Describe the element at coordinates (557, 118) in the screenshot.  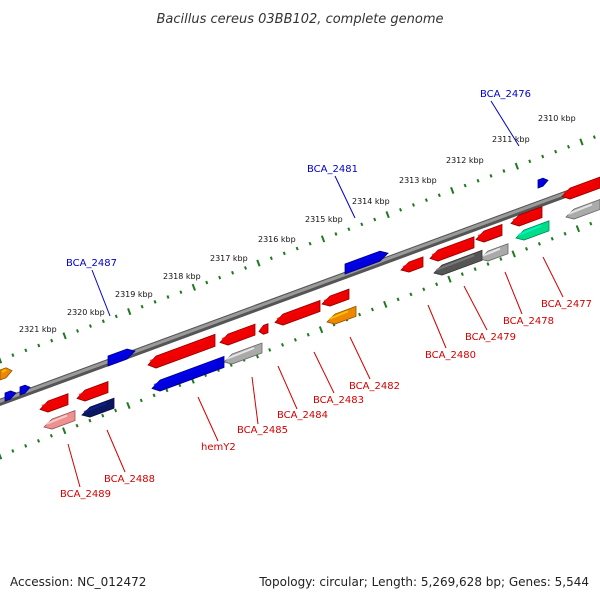
I see `tick-label: 2310 kbp` at that location.